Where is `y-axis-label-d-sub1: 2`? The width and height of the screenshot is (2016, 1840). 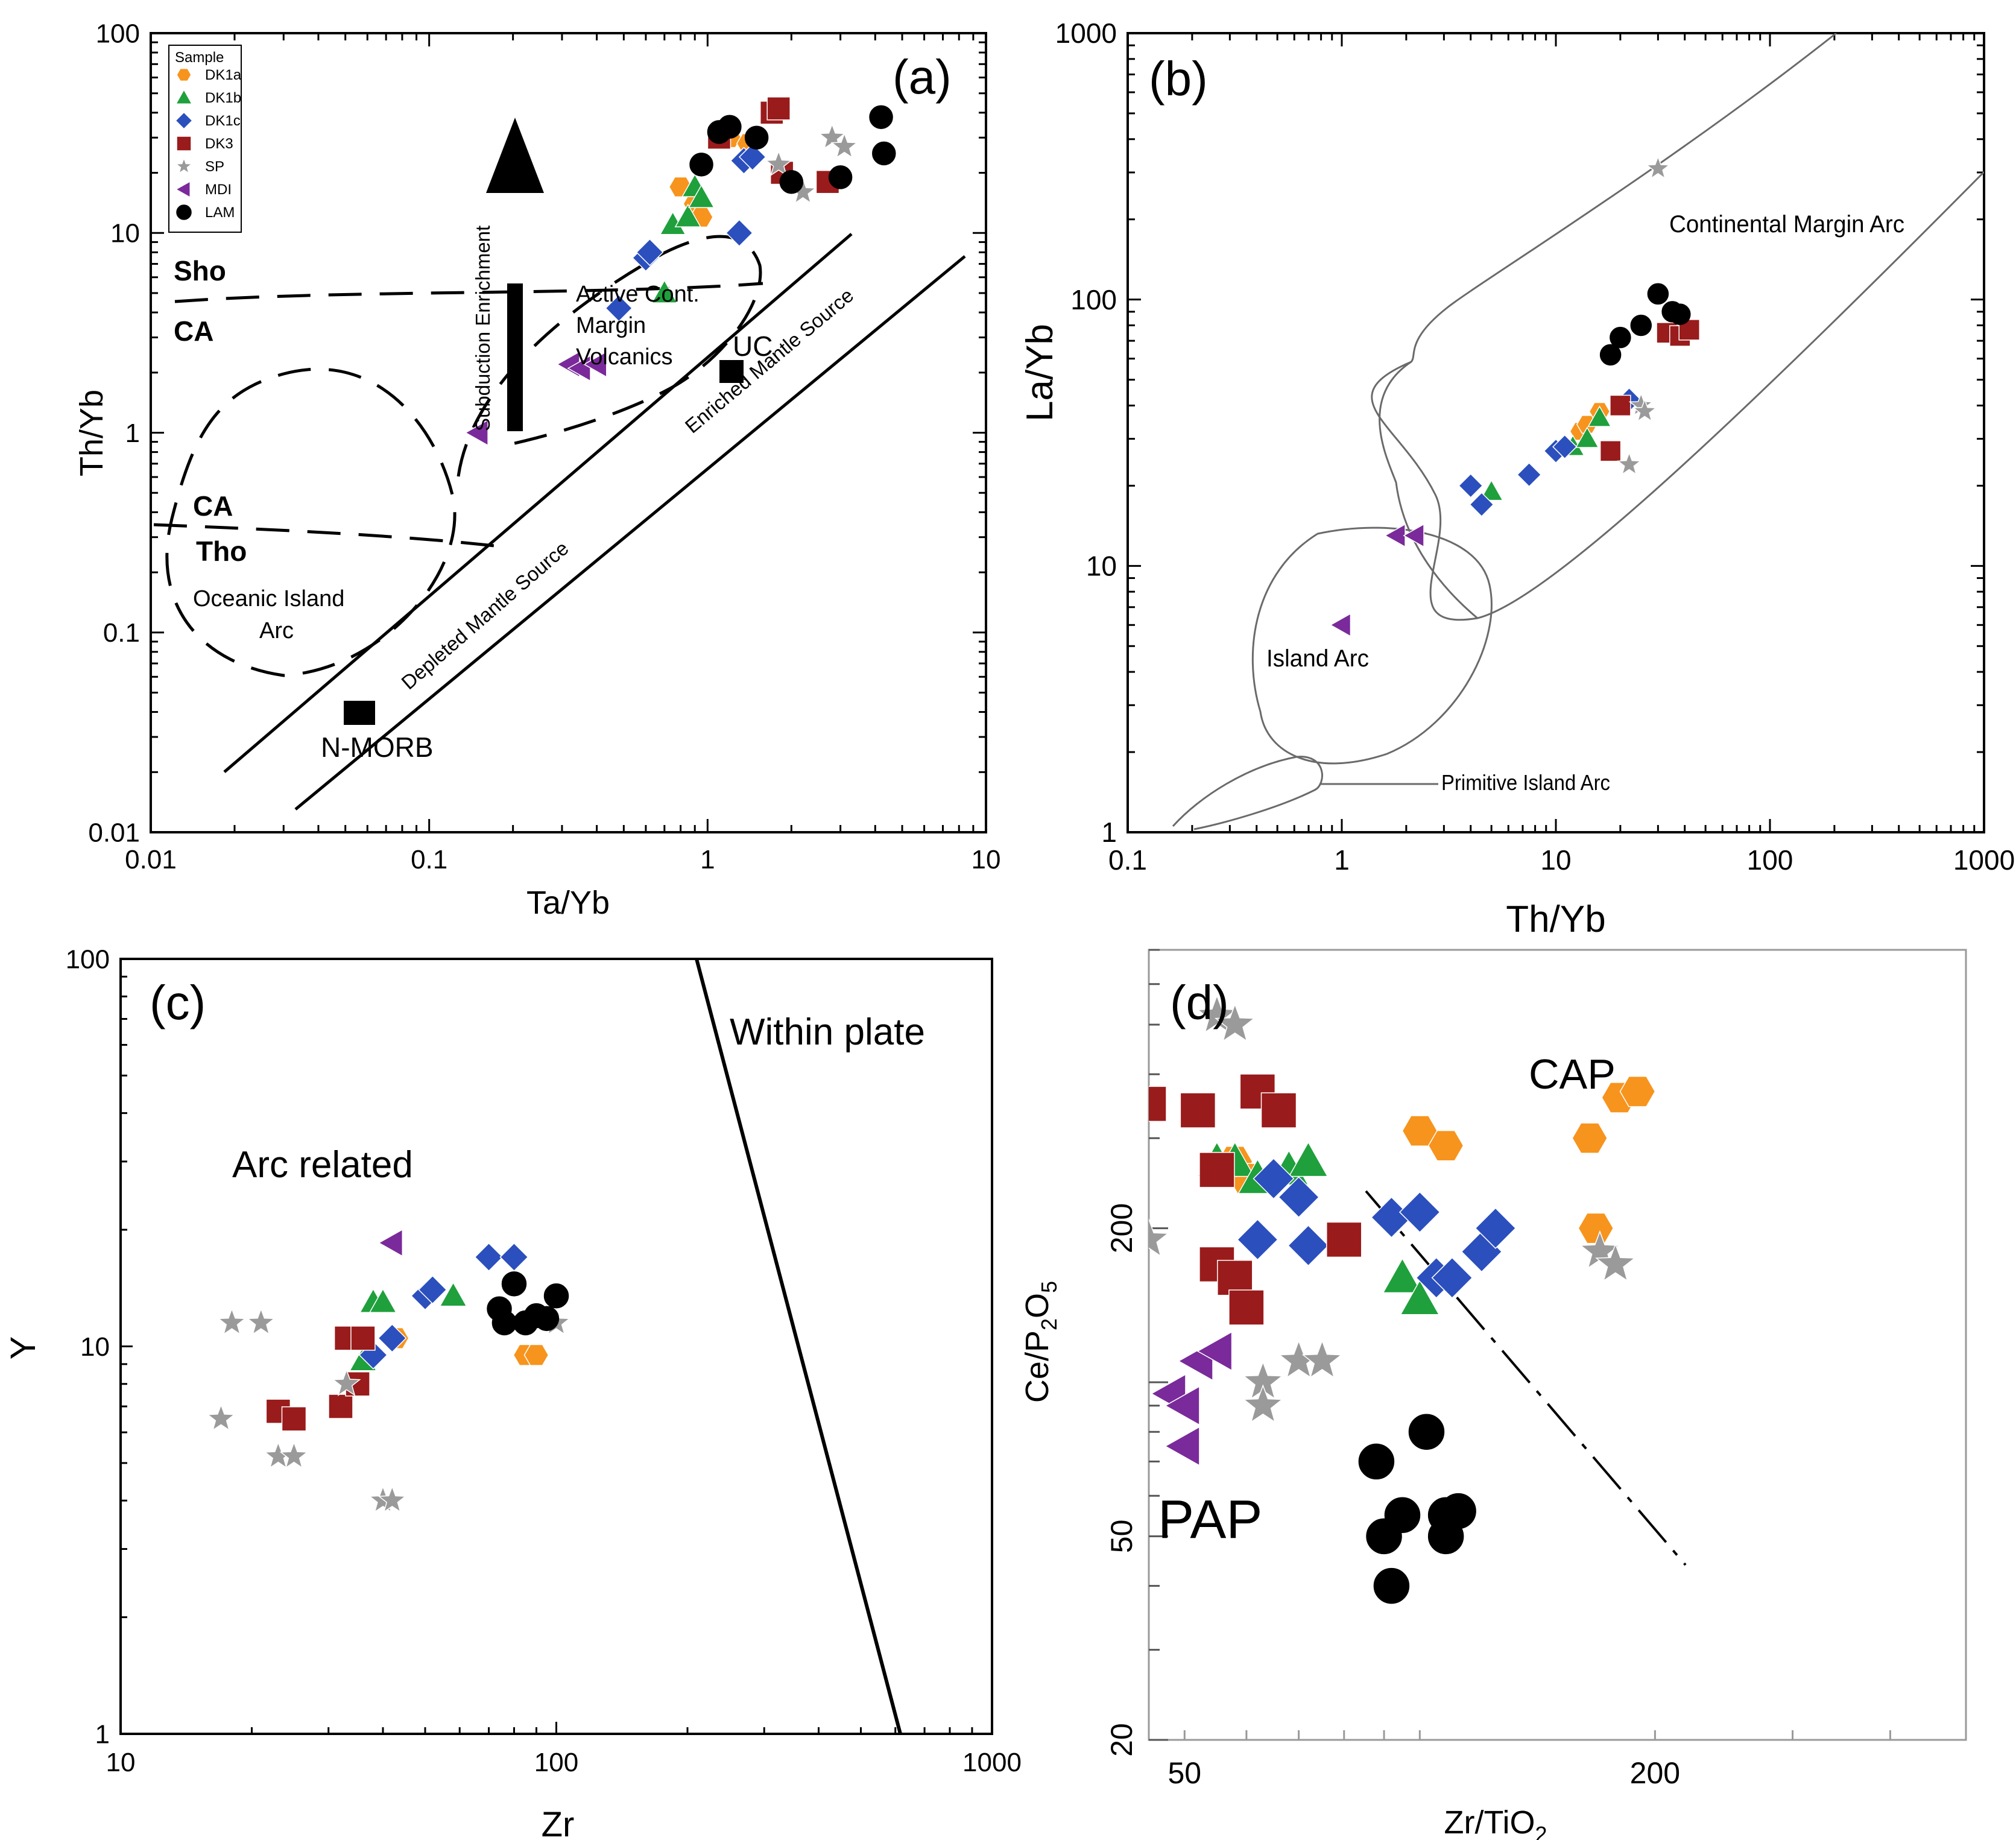
y-axis-label-d-sub1: 2 is located at coordinates (1049, 1324).